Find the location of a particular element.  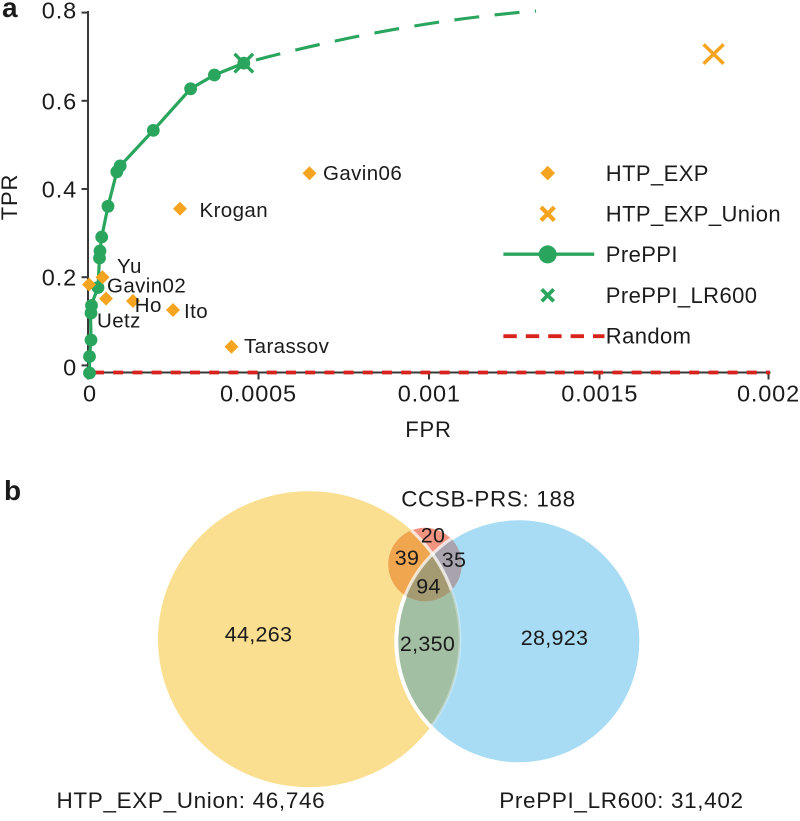

svg-text: 0.6 is located at coordinates (59, 101).